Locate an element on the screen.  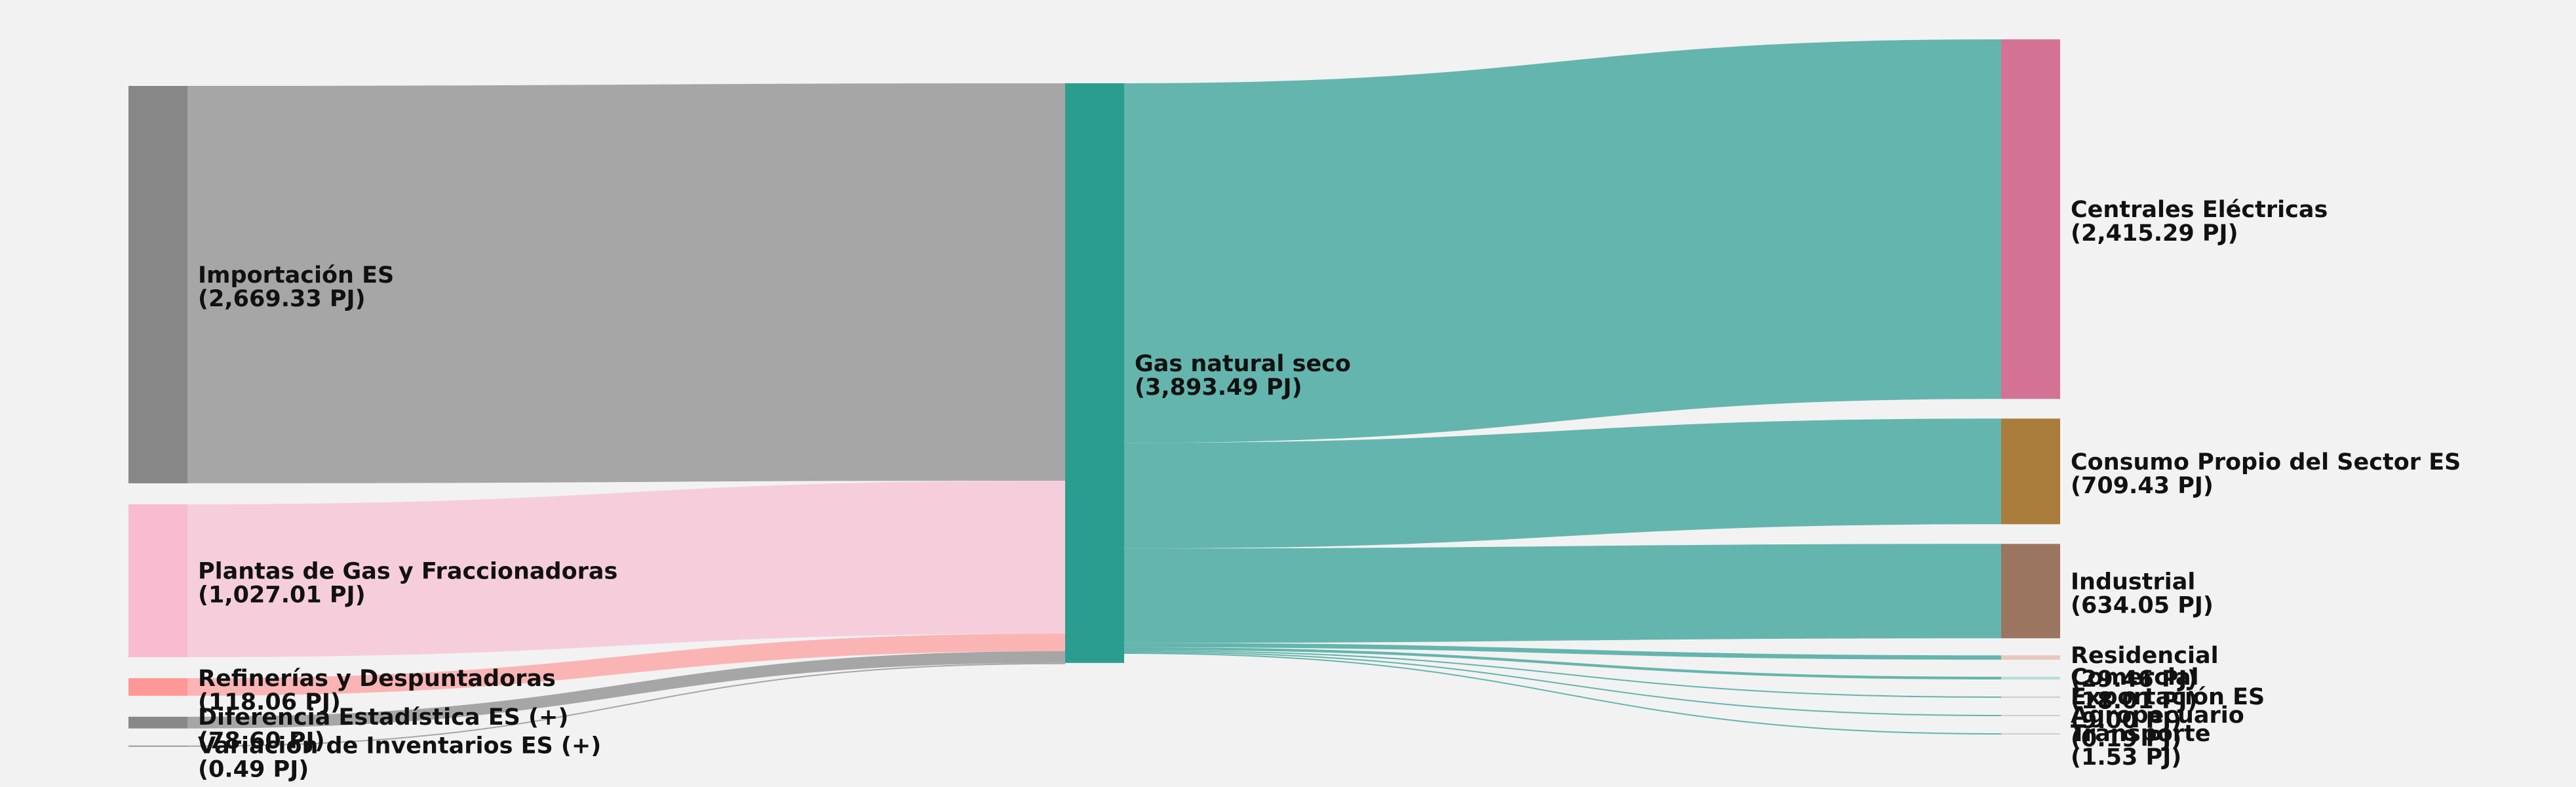
label-importacion-name: Importación ES is located at coordinates (296, 275).